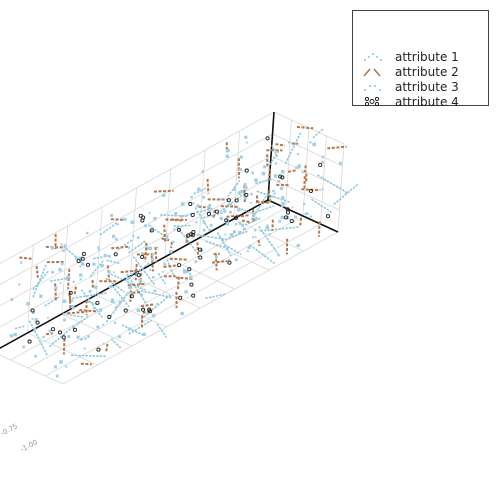  Describe the element at coordinates (32, 369) in the screenshot. I see `grid-line` at that location.